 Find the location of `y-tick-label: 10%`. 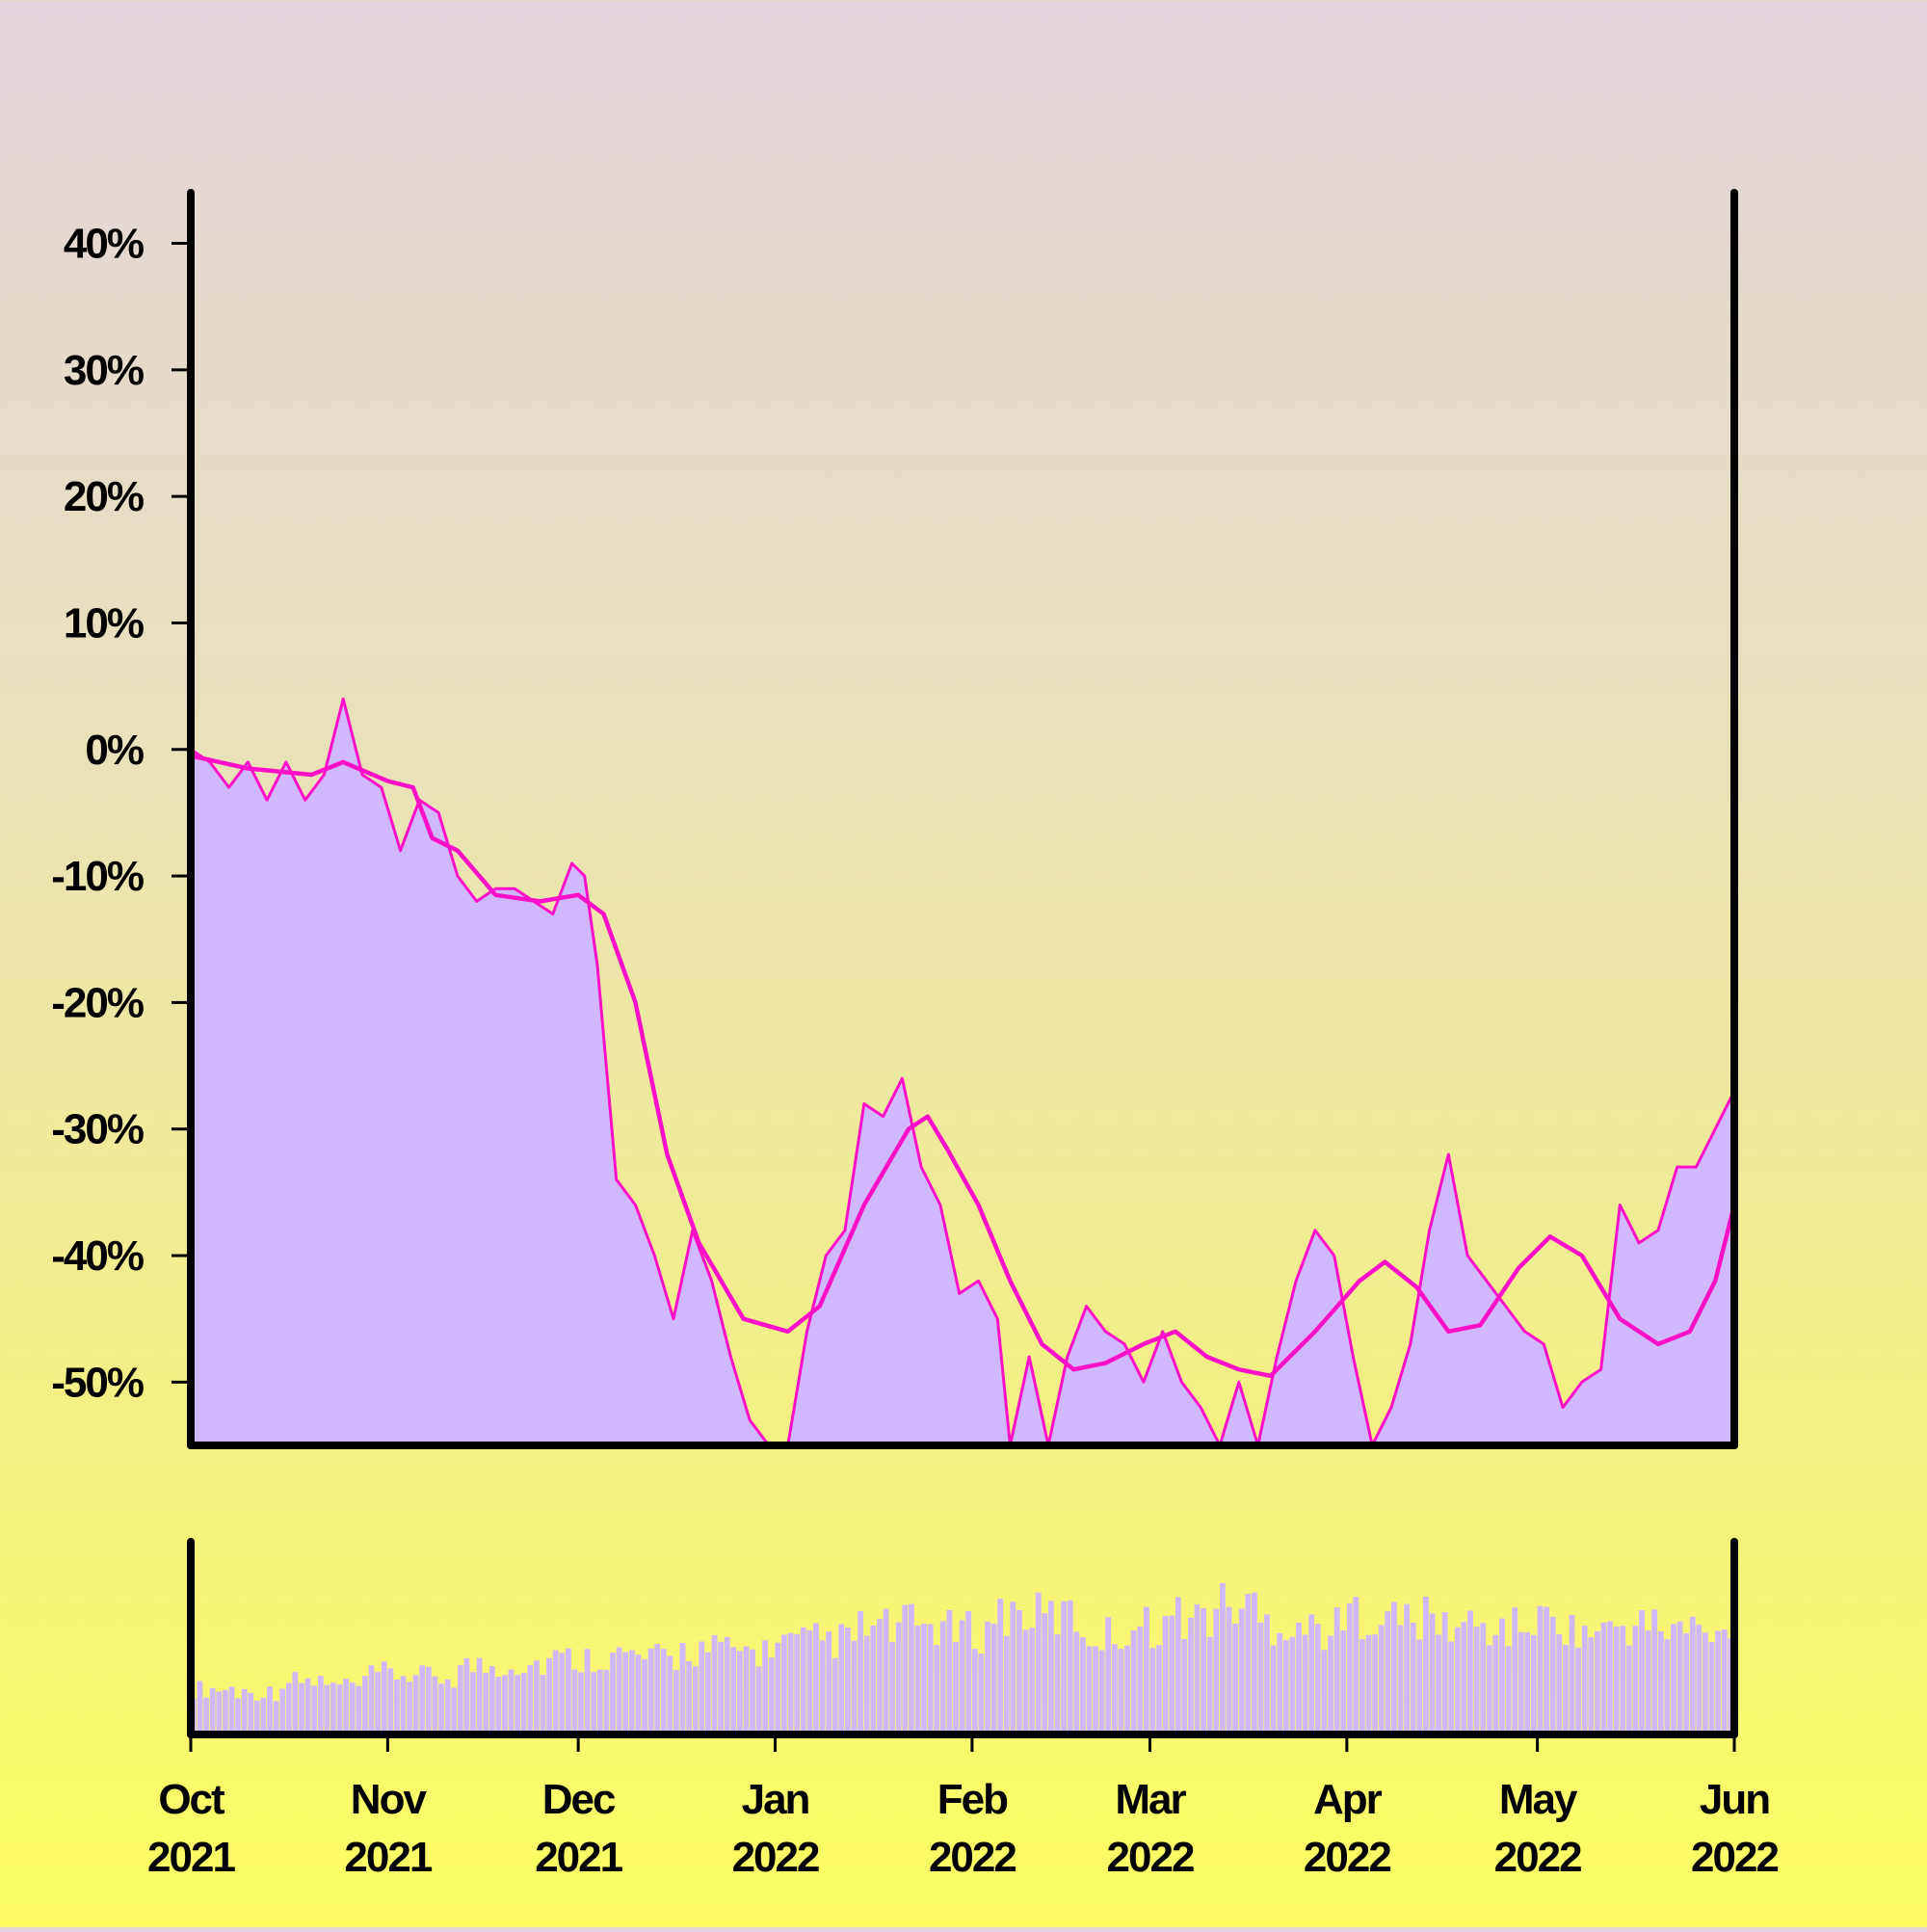

y-tick-label: 10% is located at coordinates (104, 623).